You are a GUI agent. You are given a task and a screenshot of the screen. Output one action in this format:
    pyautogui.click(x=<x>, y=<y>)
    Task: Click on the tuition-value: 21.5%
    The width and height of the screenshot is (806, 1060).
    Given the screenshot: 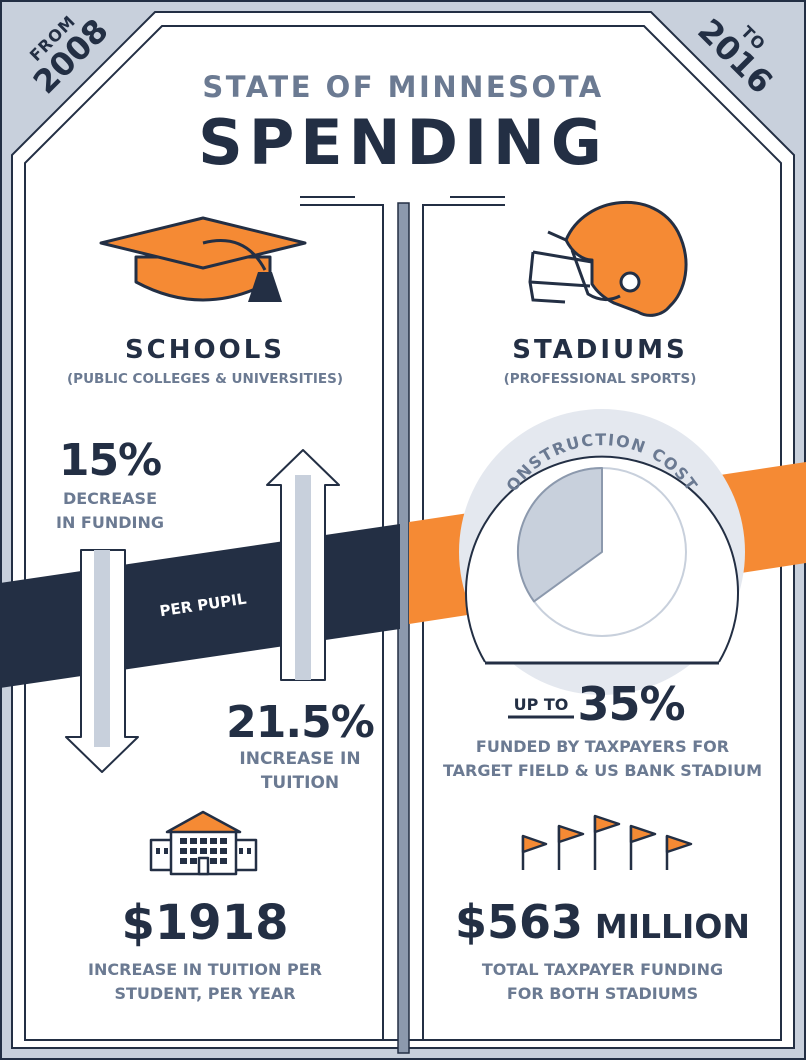 What is the action you would take?
    pyautogui.click(x=300, y=722)
    